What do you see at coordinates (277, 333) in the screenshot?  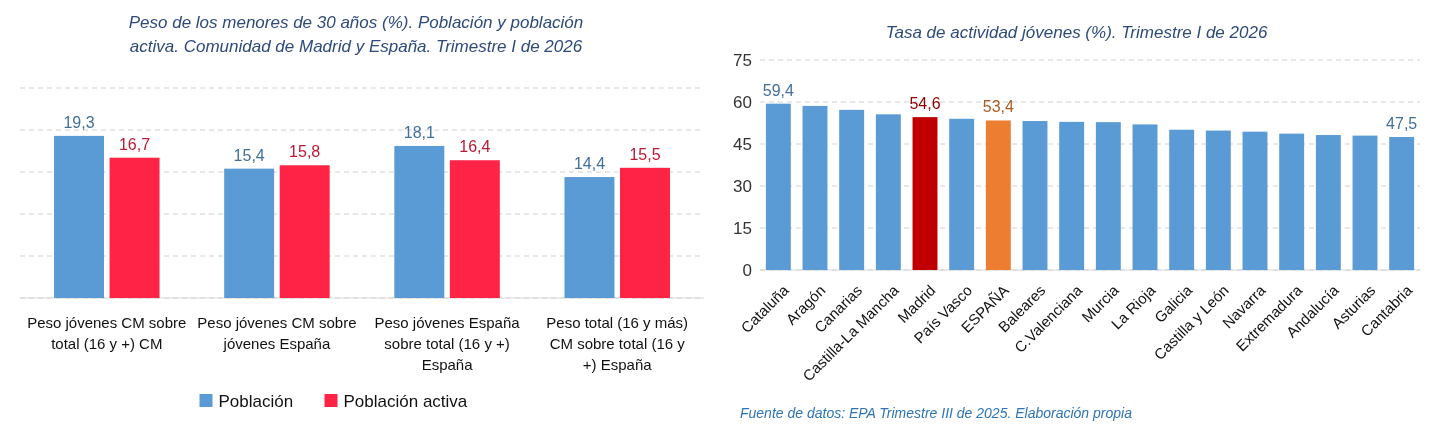 I see `x-tick-label: Peso jóvenes CM sobre jóvenes España` at bounding box center [277, 333].